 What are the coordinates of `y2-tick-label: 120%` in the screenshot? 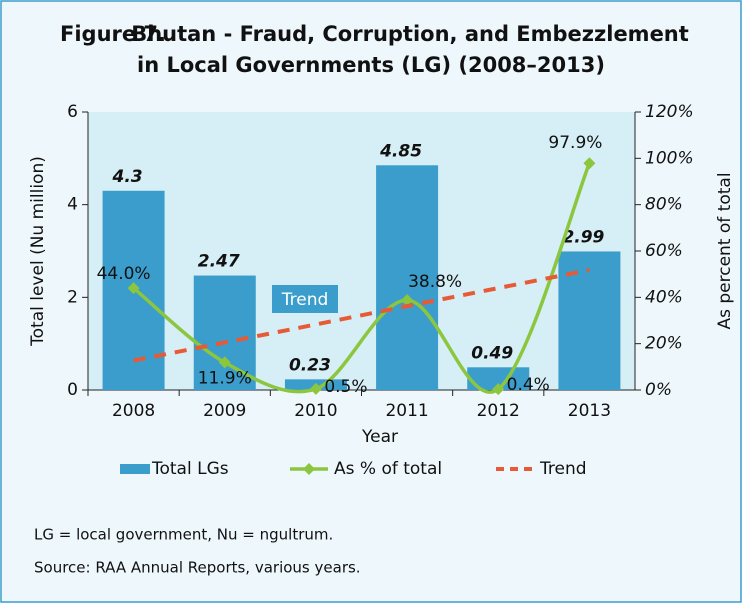 It's located at (669, 112).